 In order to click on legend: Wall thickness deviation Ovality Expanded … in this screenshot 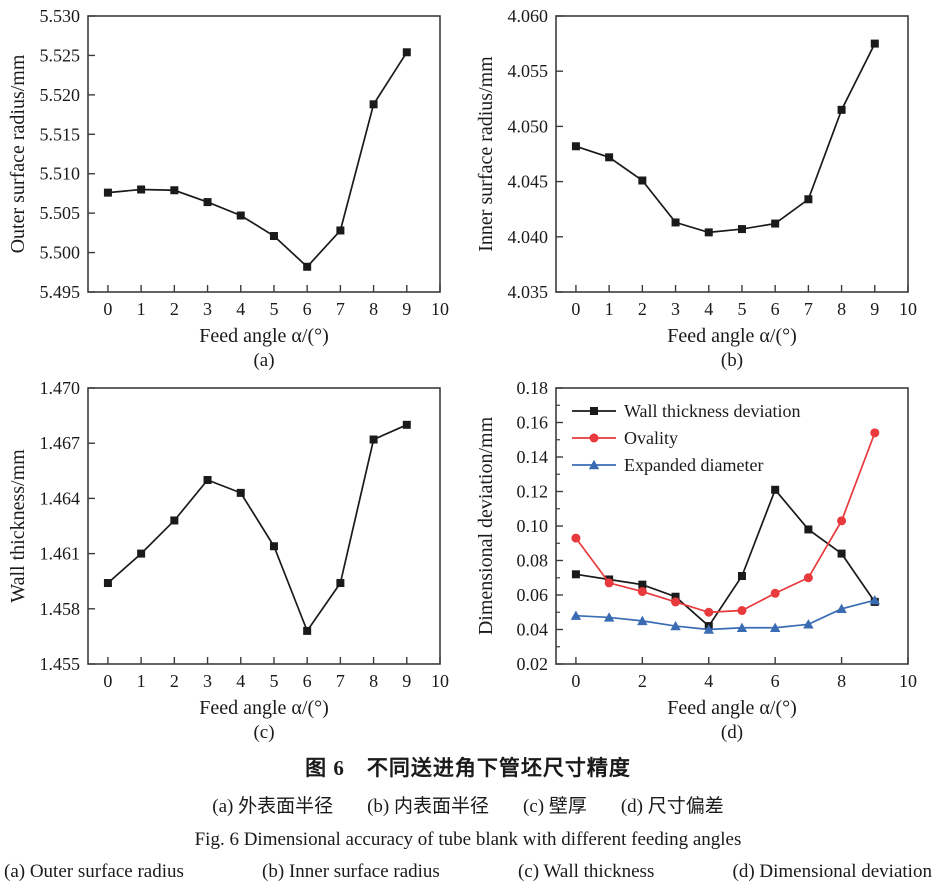, I will do `click(686, 438)`.